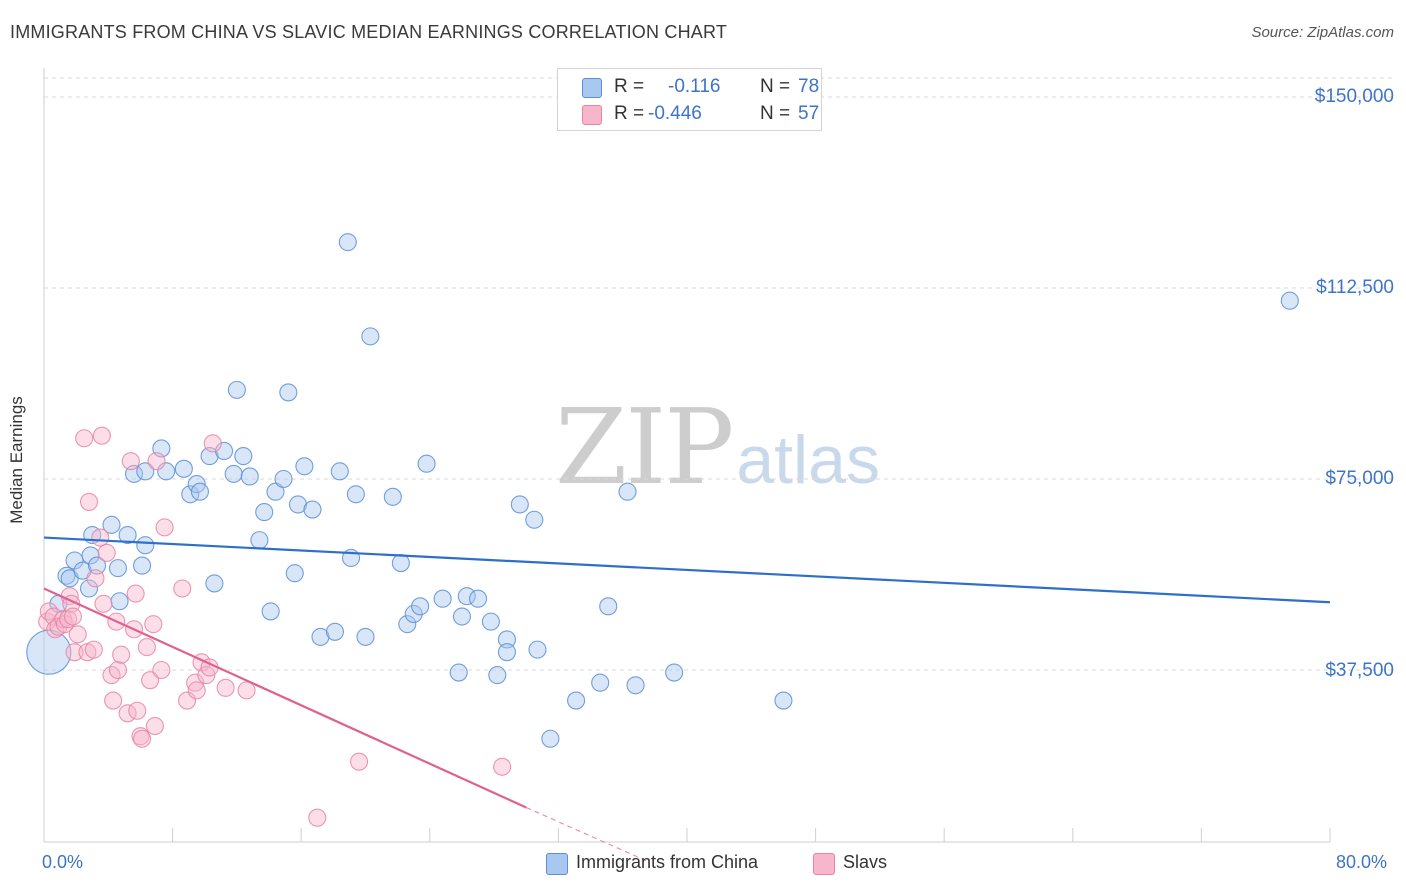 This screenshot has height=892, width=1406. What do you see at coordinates (687, 570) in the screenshot?
I see `china-trend-line` at bounding box center [687, 570].